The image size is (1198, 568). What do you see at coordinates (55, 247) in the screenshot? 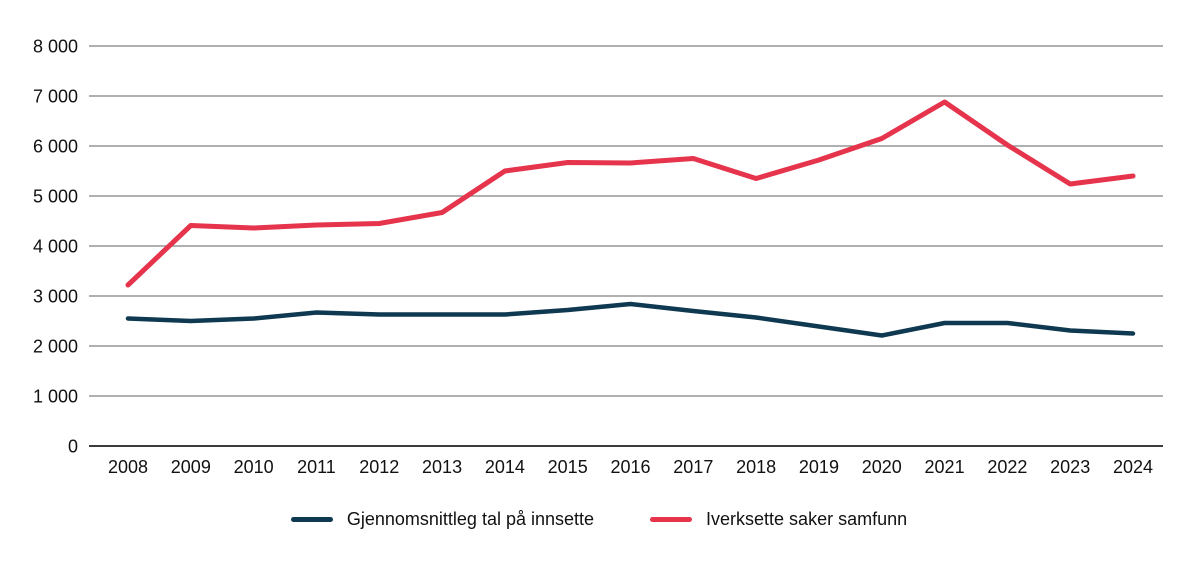
I see `y-tick-label: 4 000` at bounding box center [55, 247].